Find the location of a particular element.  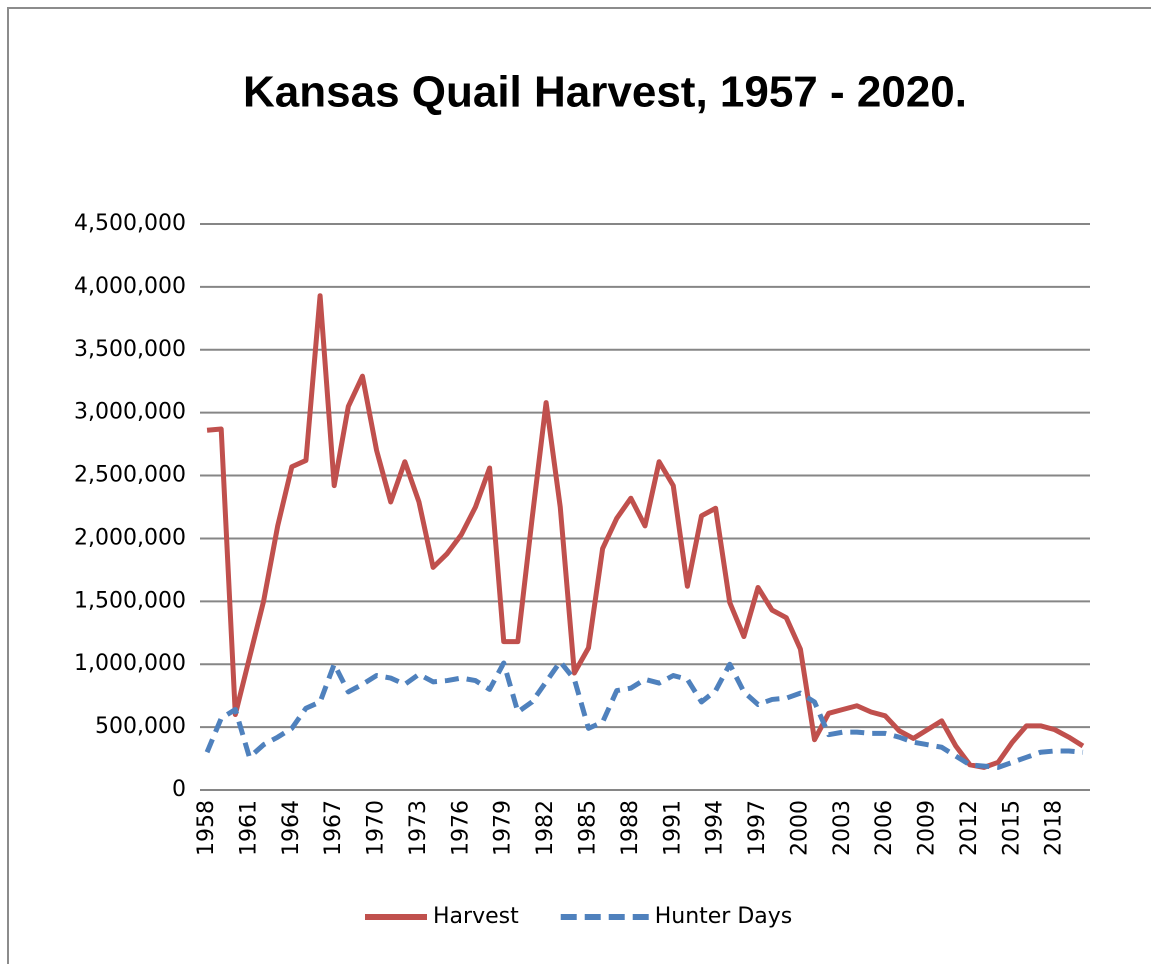

y-tick-label: 2,000,000 is located at coordinates (130, 537).